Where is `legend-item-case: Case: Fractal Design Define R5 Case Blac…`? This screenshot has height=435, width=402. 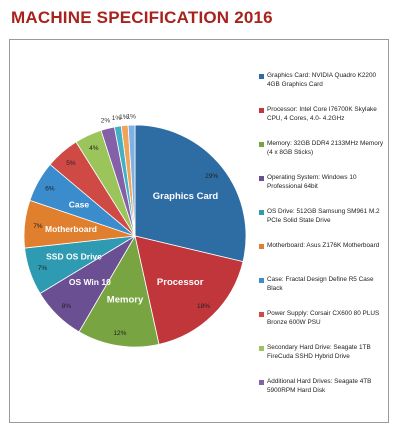 legend-item-case: Case: Fractal Design Define R5 Case Blac… is located at coordinates (322, 293).